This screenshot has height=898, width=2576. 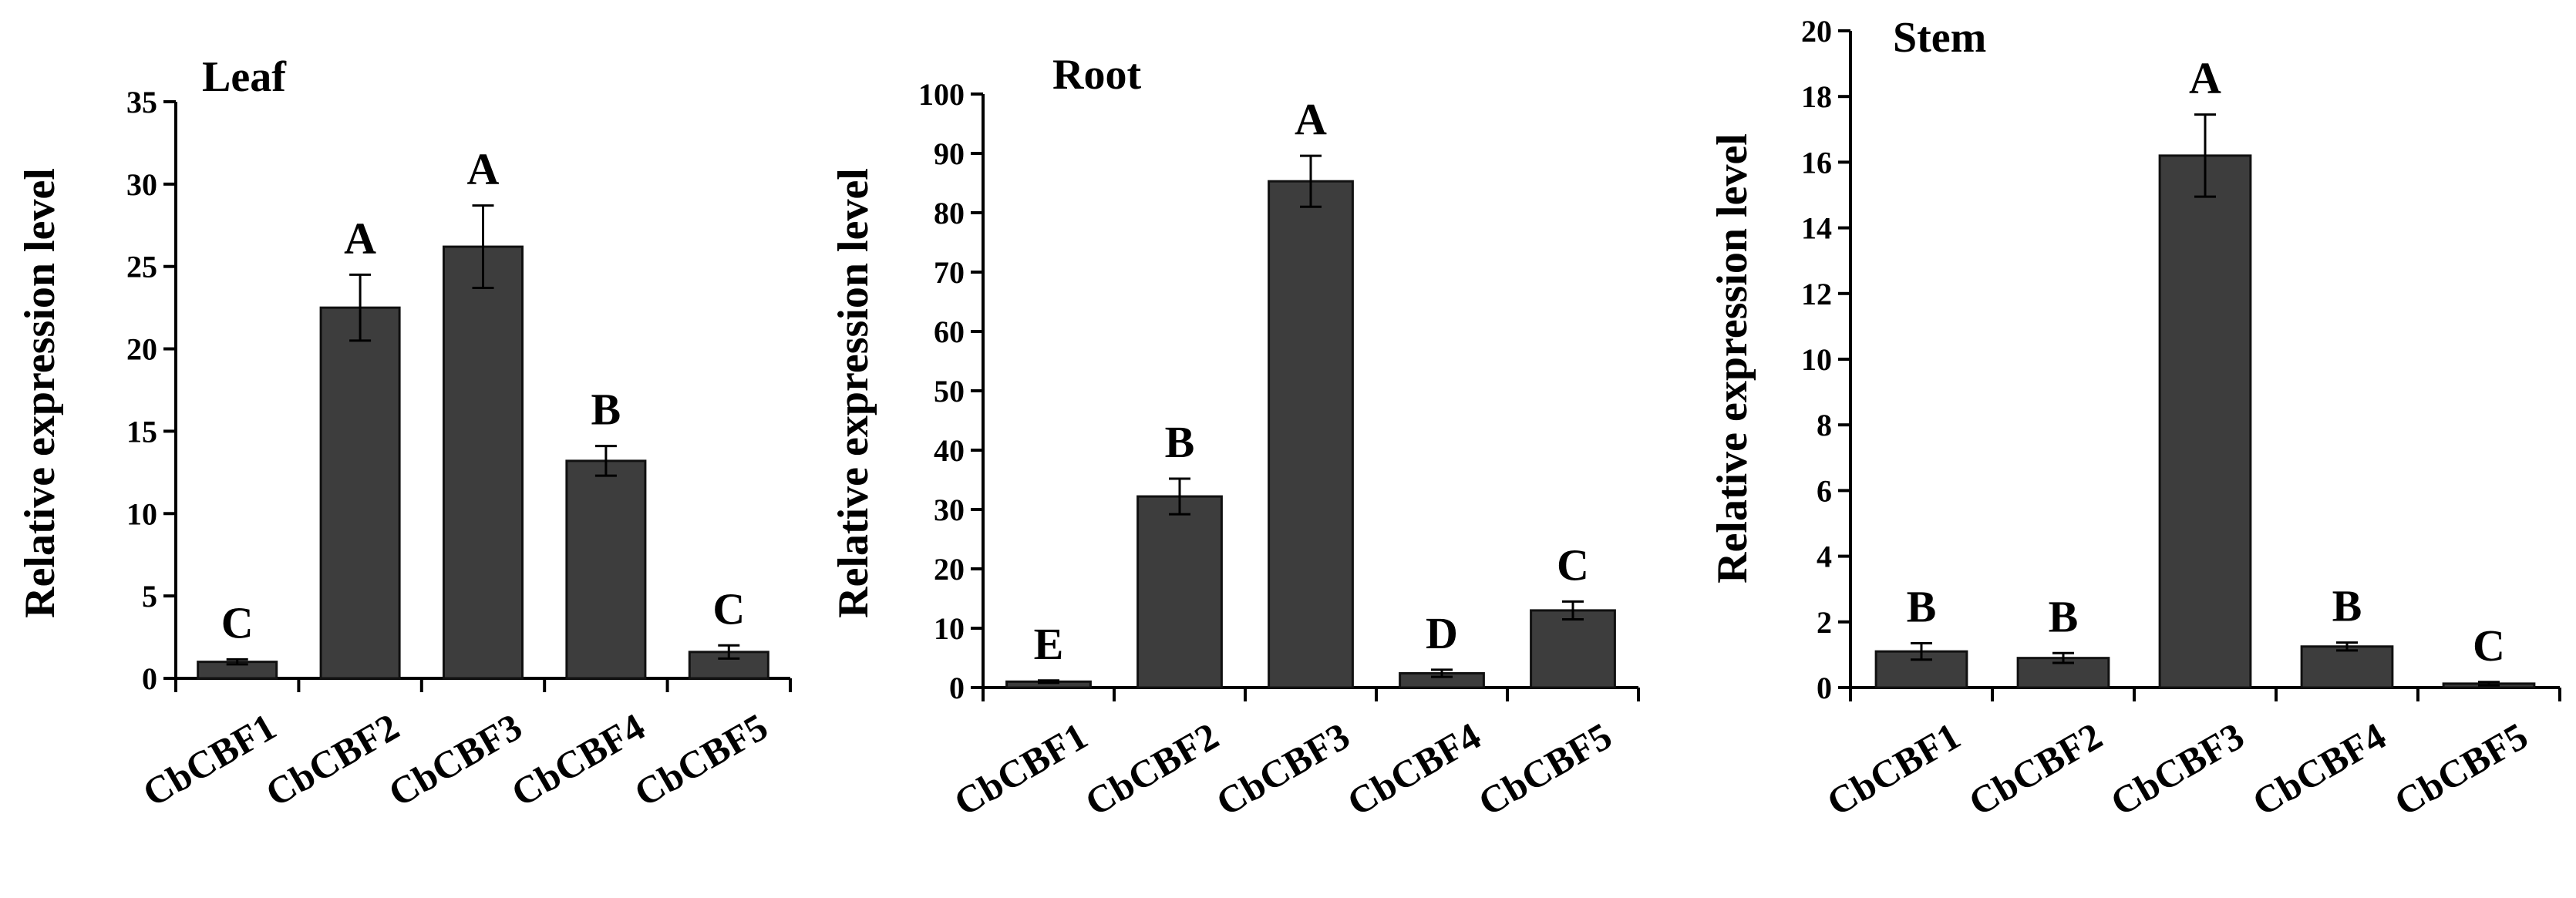 What do you see at coordinates (949, 331) in the screenshot?
I see `y-tick-label: 60` at bounding box center [949, 331].